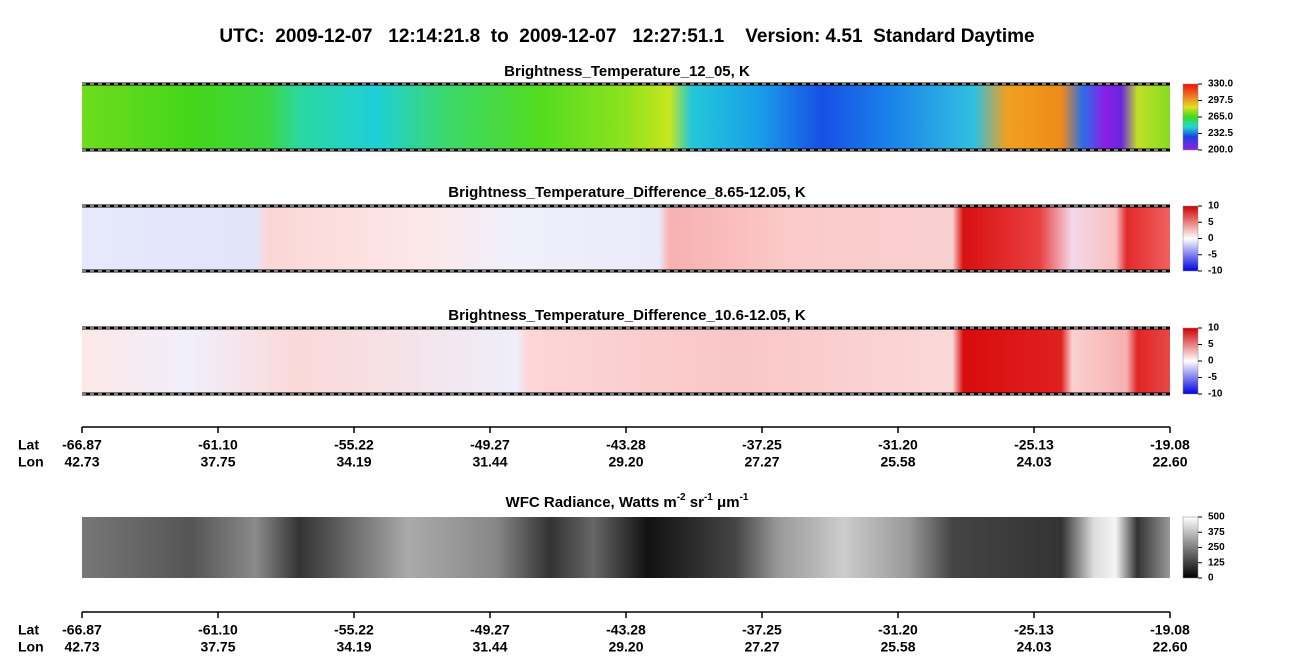  I want to click on panel-title: WFC Radiance, Watts m-2 sr-1 μm-1, so click(627, 501).